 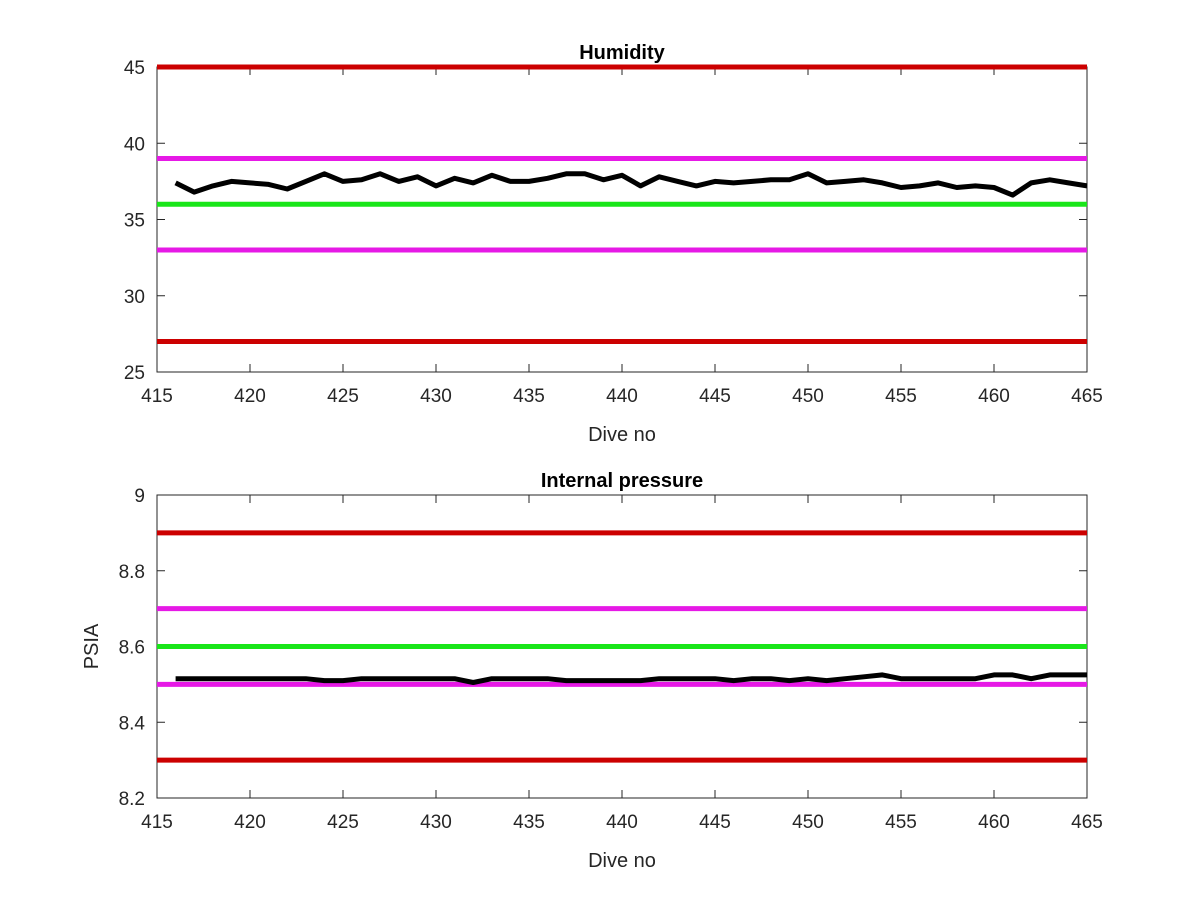 I want to click on y-tick-label: 8.4, so click(x=132, y=723).